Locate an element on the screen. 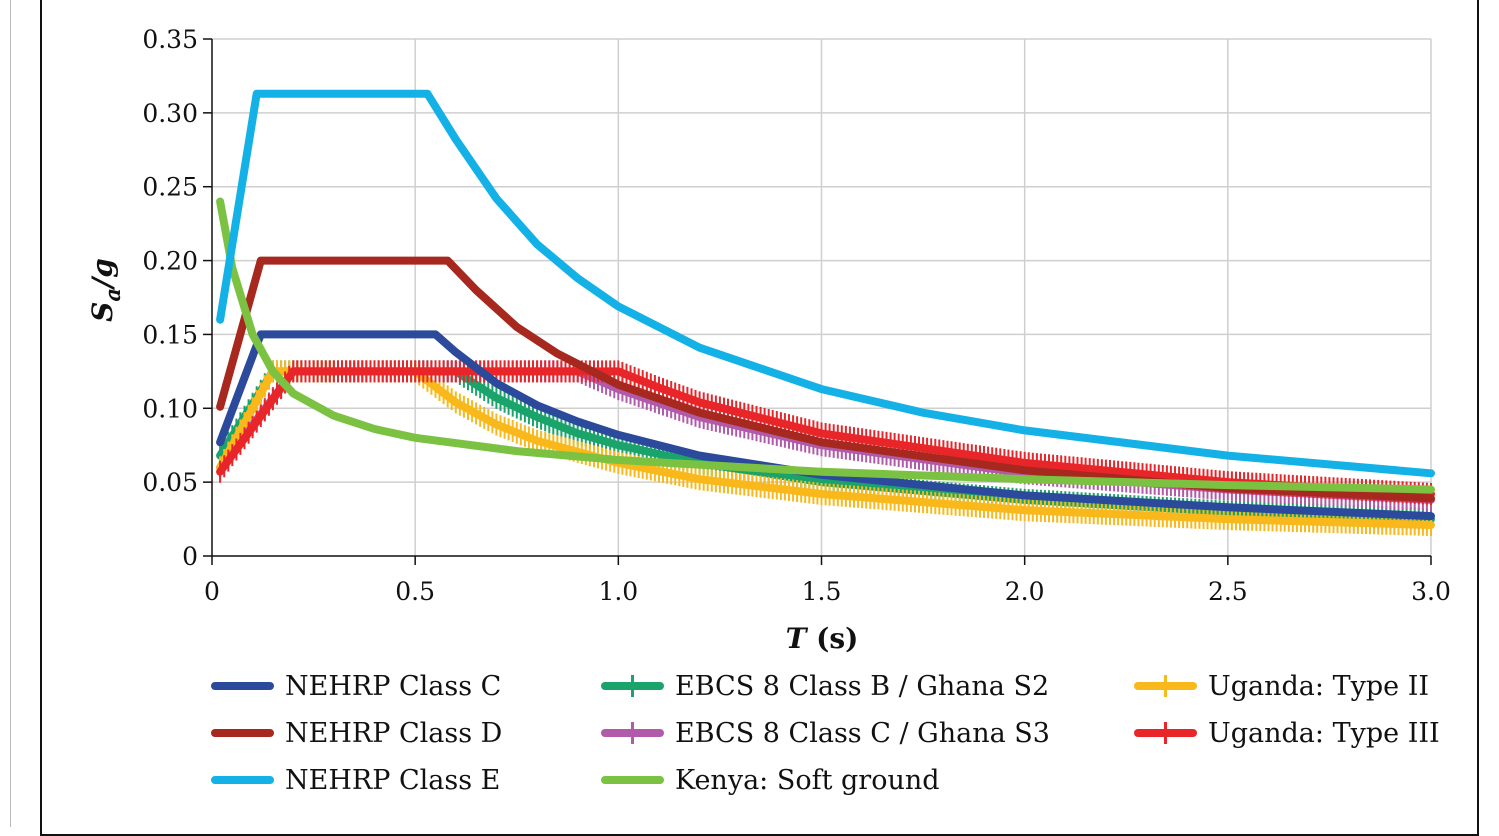 Image resolution: width=1499 pixels, height=836 pixels. y-tick-label-3: 0.15 is located at coordinates (170, 334).